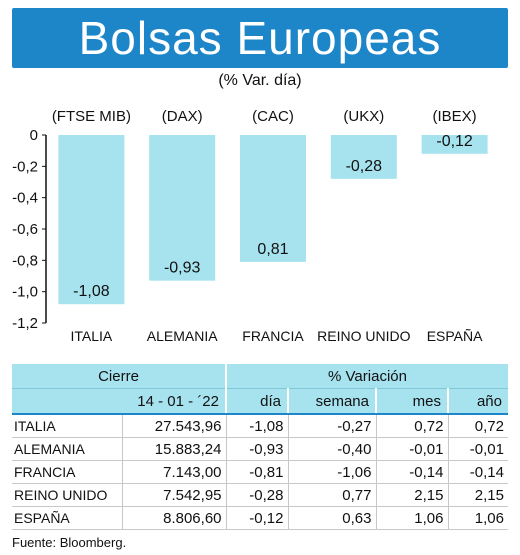 The height and width of the screenshot is (555, 520). Describe the element at coordinates (67, 449) in the screenshot. I see `row-country: ALEMANIA` at that location.